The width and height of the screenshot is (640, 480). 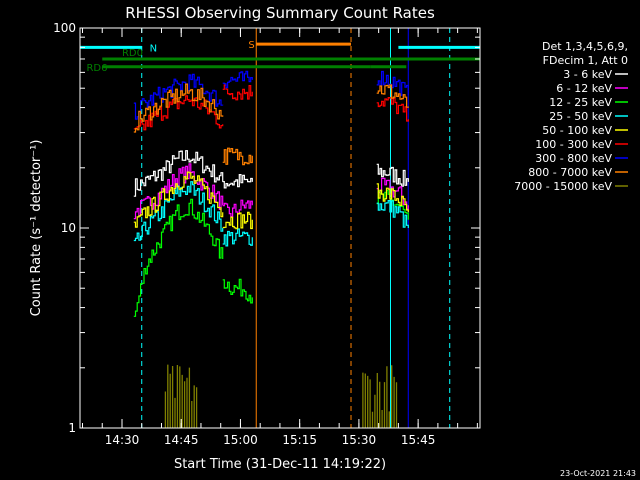 I want to click on flag-label-rd6: RD6, so click(x=96, y=68).